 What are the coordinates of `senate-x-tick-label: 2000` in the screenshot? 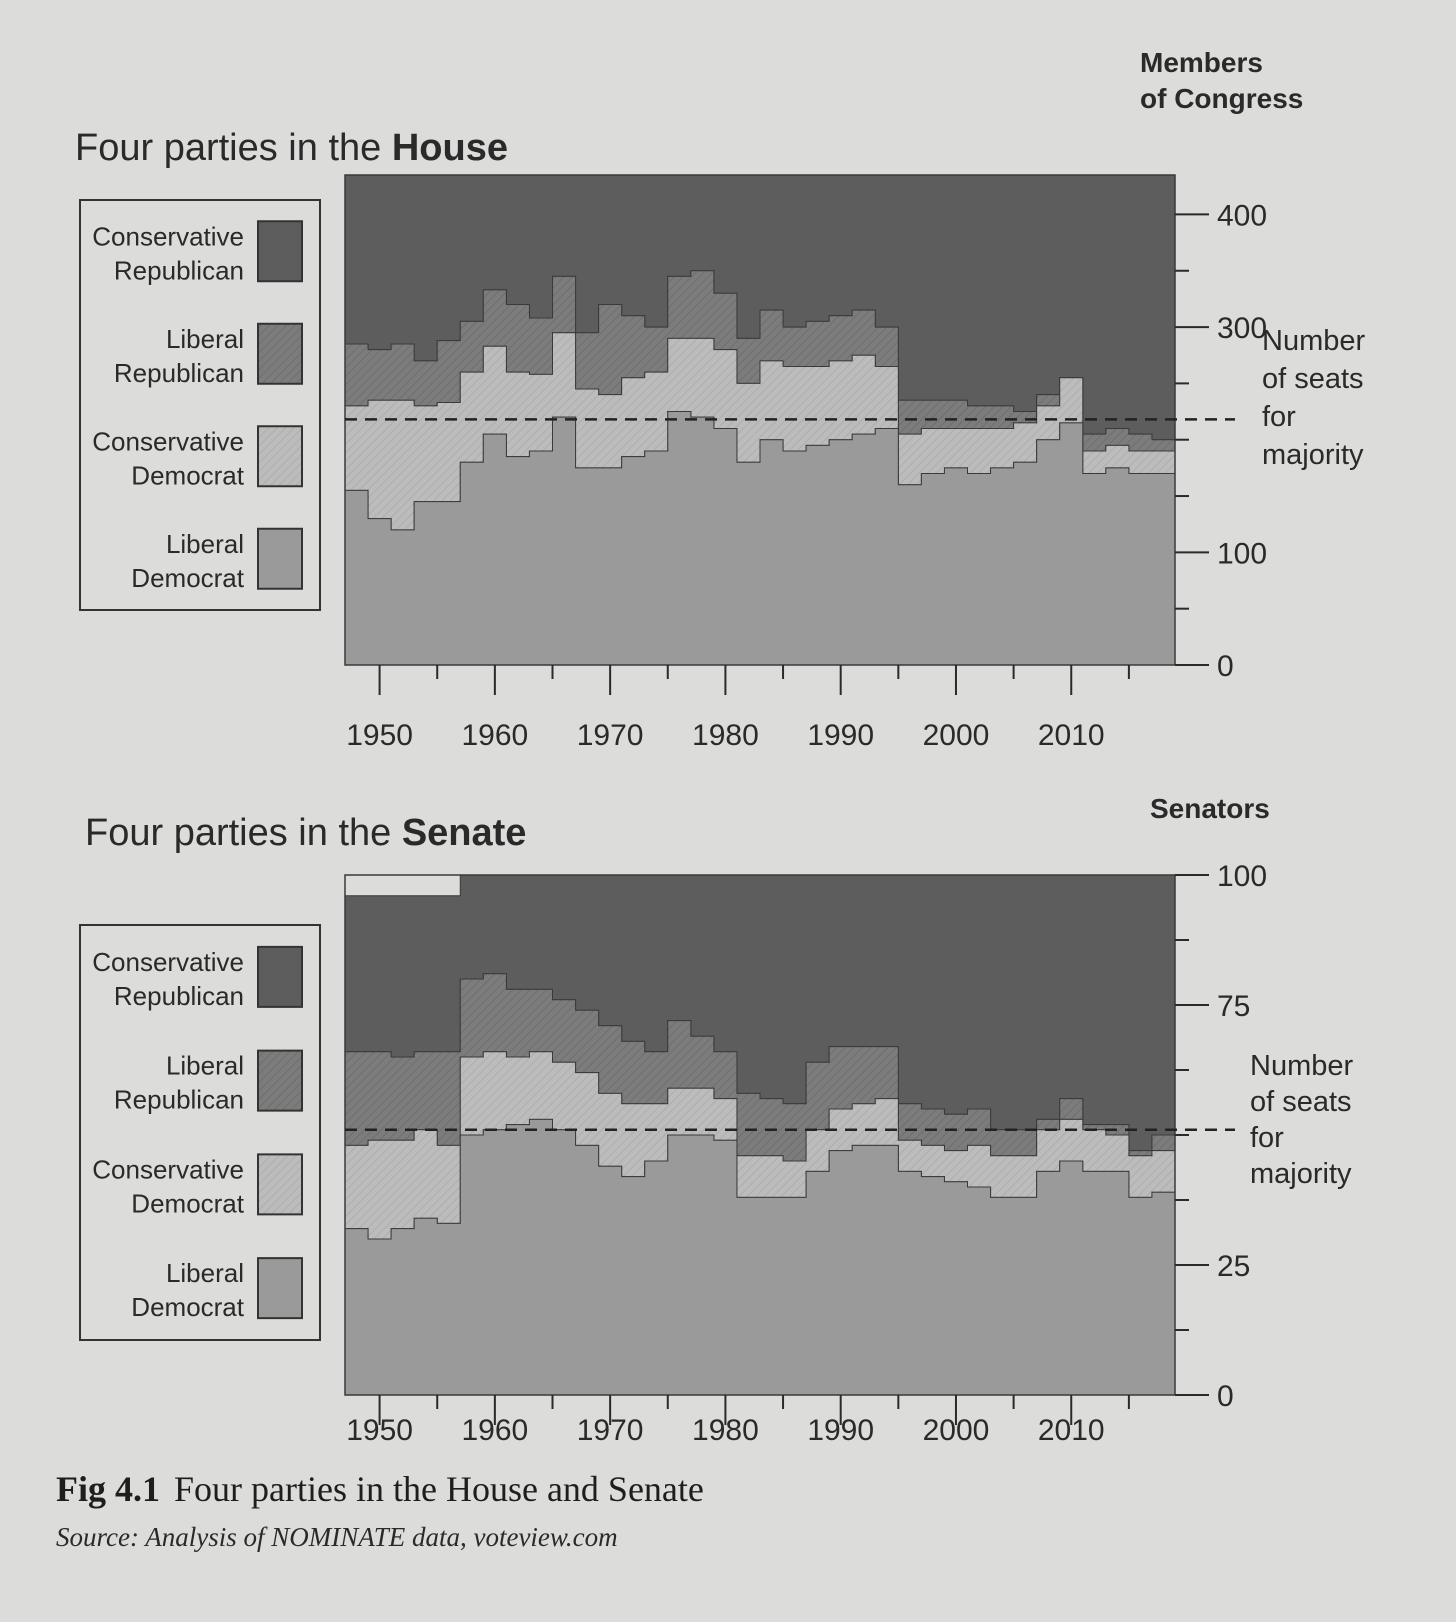 It's located at (956, 1430).